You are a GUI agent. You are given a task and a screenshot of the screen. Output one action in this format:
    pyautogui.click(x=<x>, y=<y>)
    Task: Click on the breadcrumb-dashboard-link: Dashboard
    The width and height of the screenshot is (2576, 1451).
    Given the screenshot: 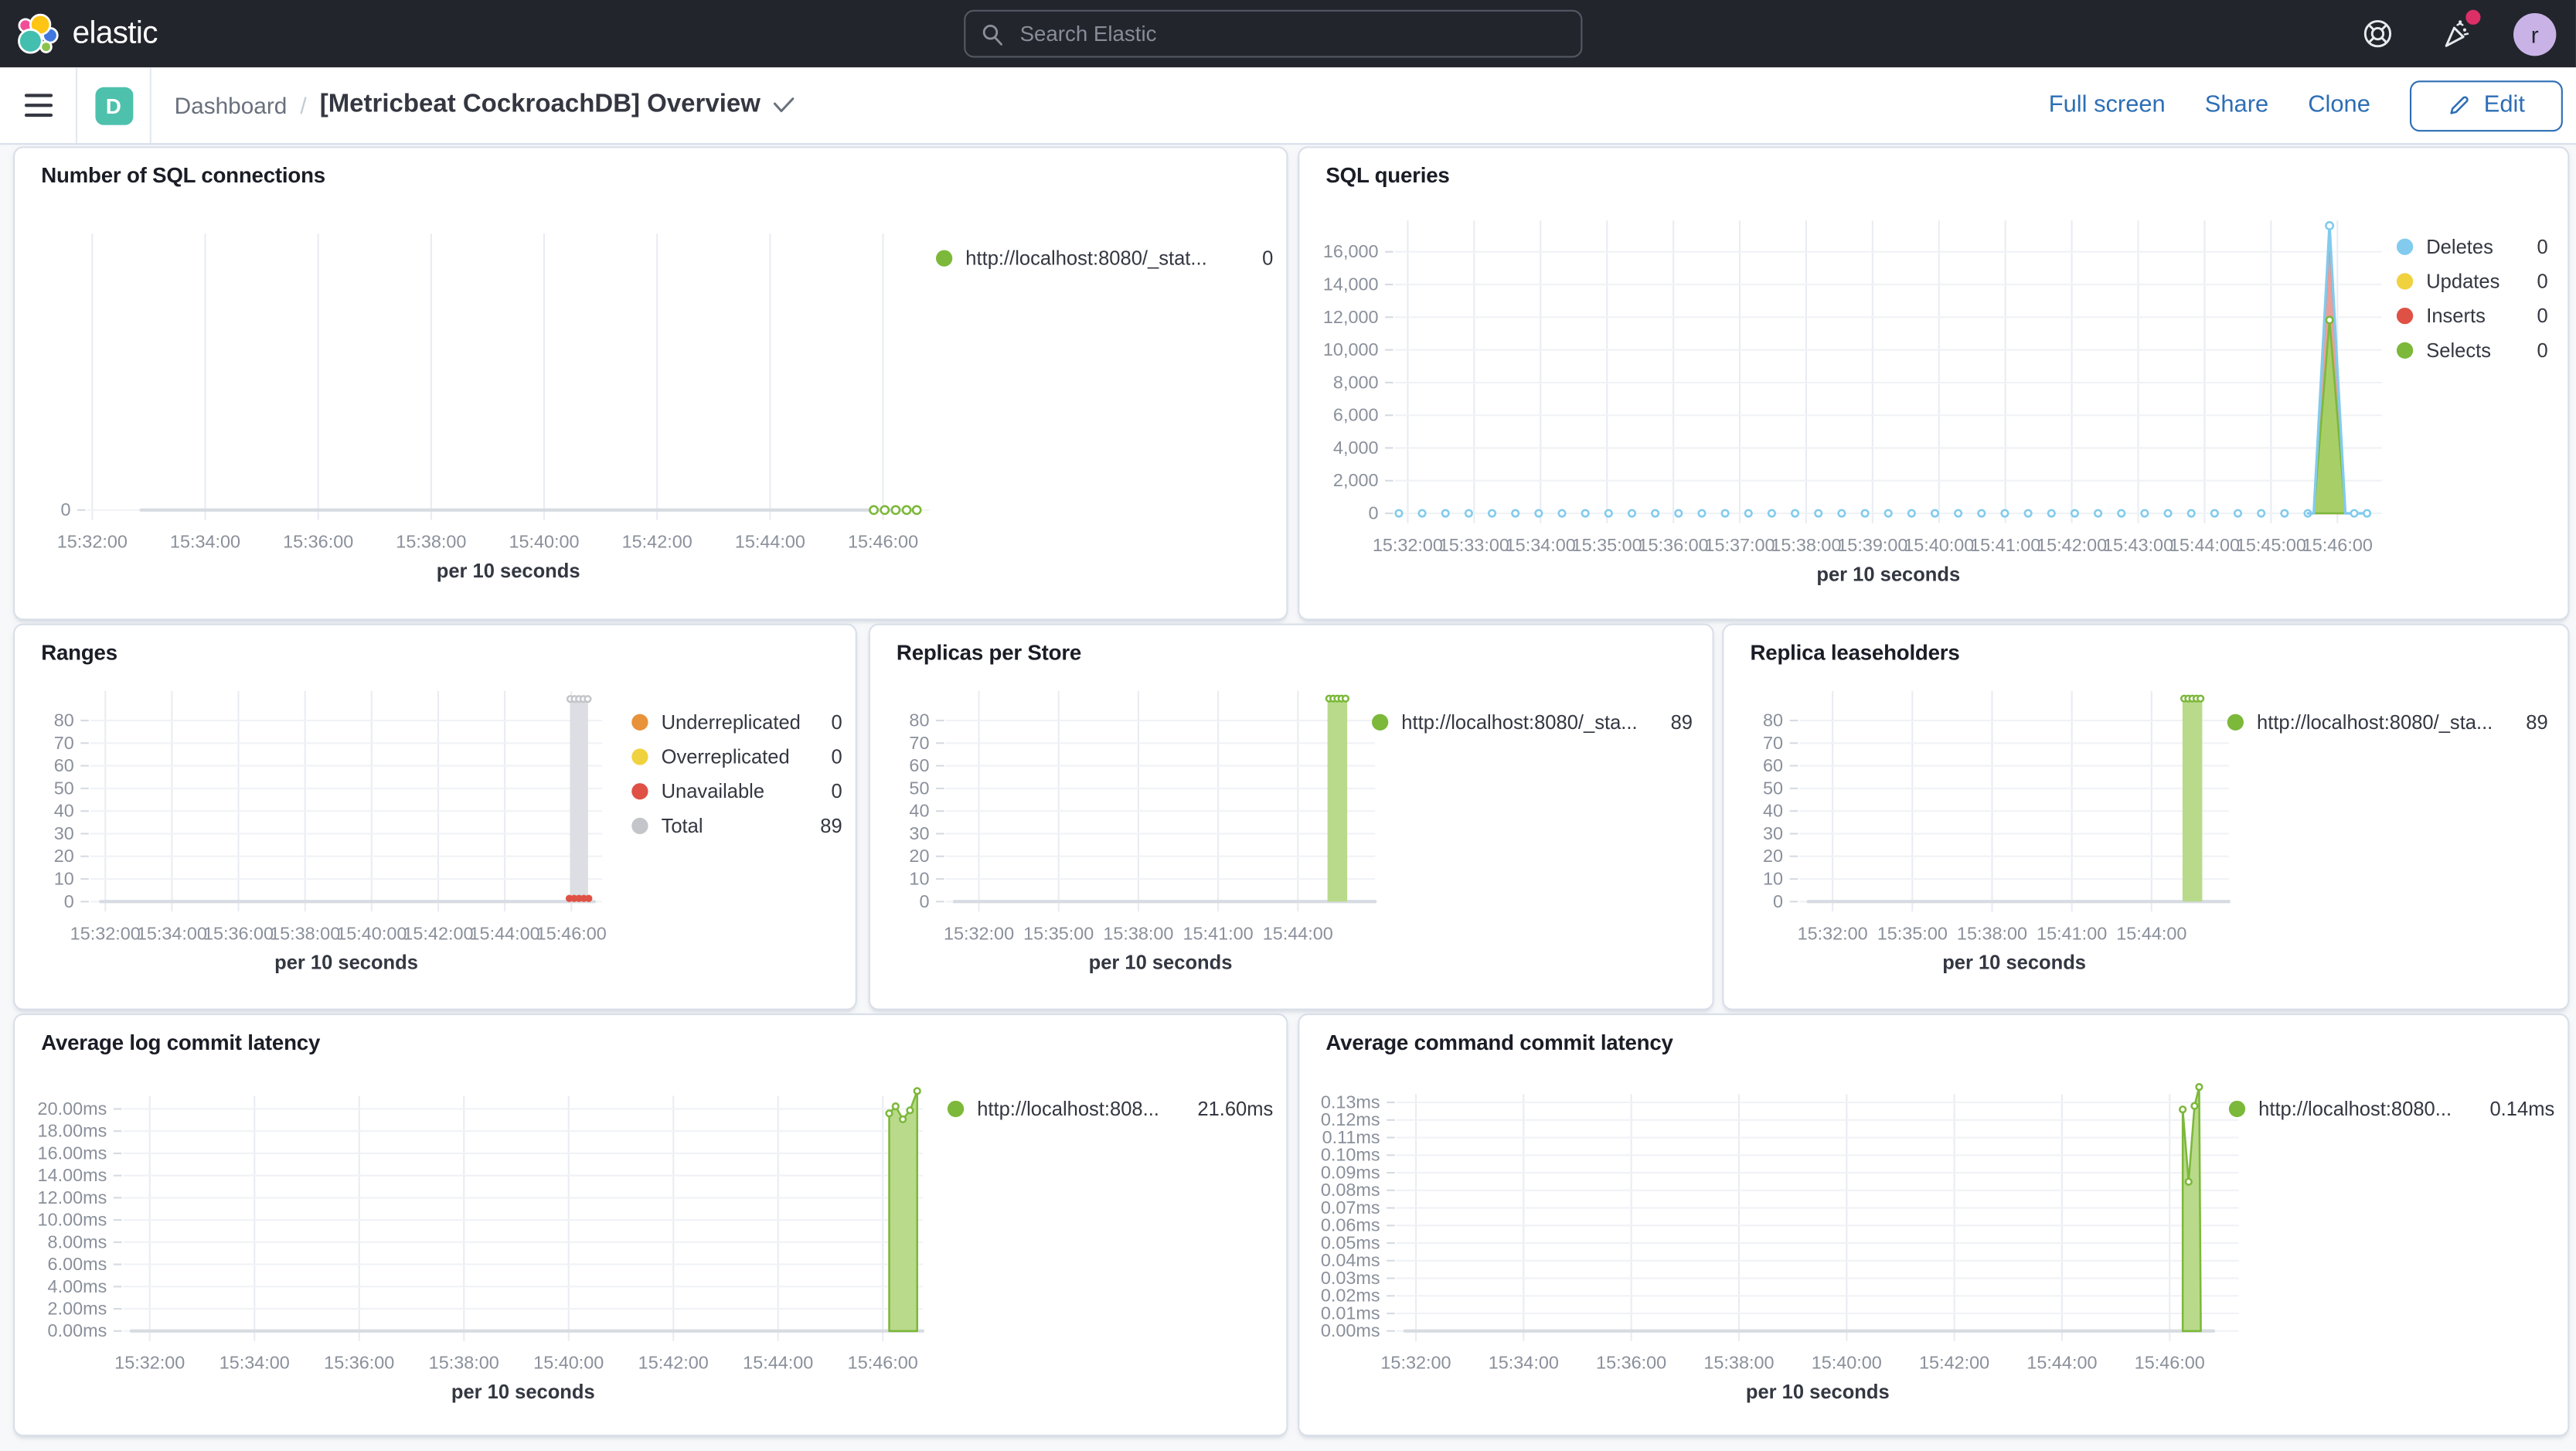 What is the action you would take?
    pyautogui.click(x=231, y=105)
    